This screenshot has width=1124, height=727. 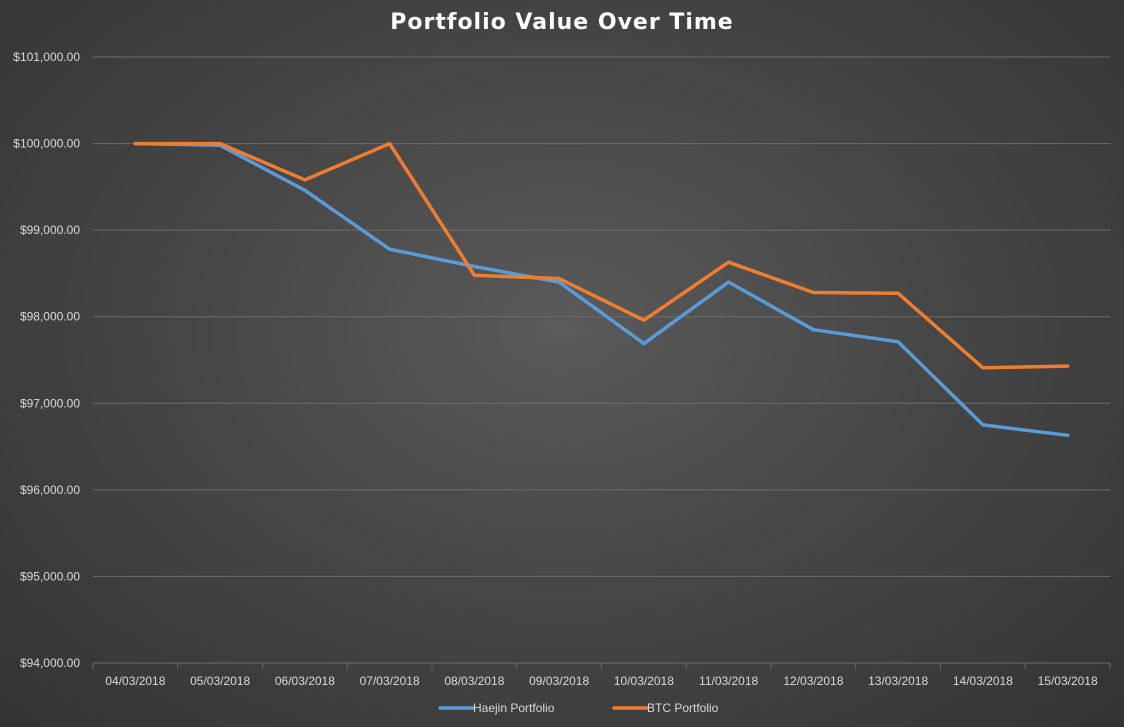 I want to click on chart-title: Portfolio Value Over Time, so click(x=562, y=22).